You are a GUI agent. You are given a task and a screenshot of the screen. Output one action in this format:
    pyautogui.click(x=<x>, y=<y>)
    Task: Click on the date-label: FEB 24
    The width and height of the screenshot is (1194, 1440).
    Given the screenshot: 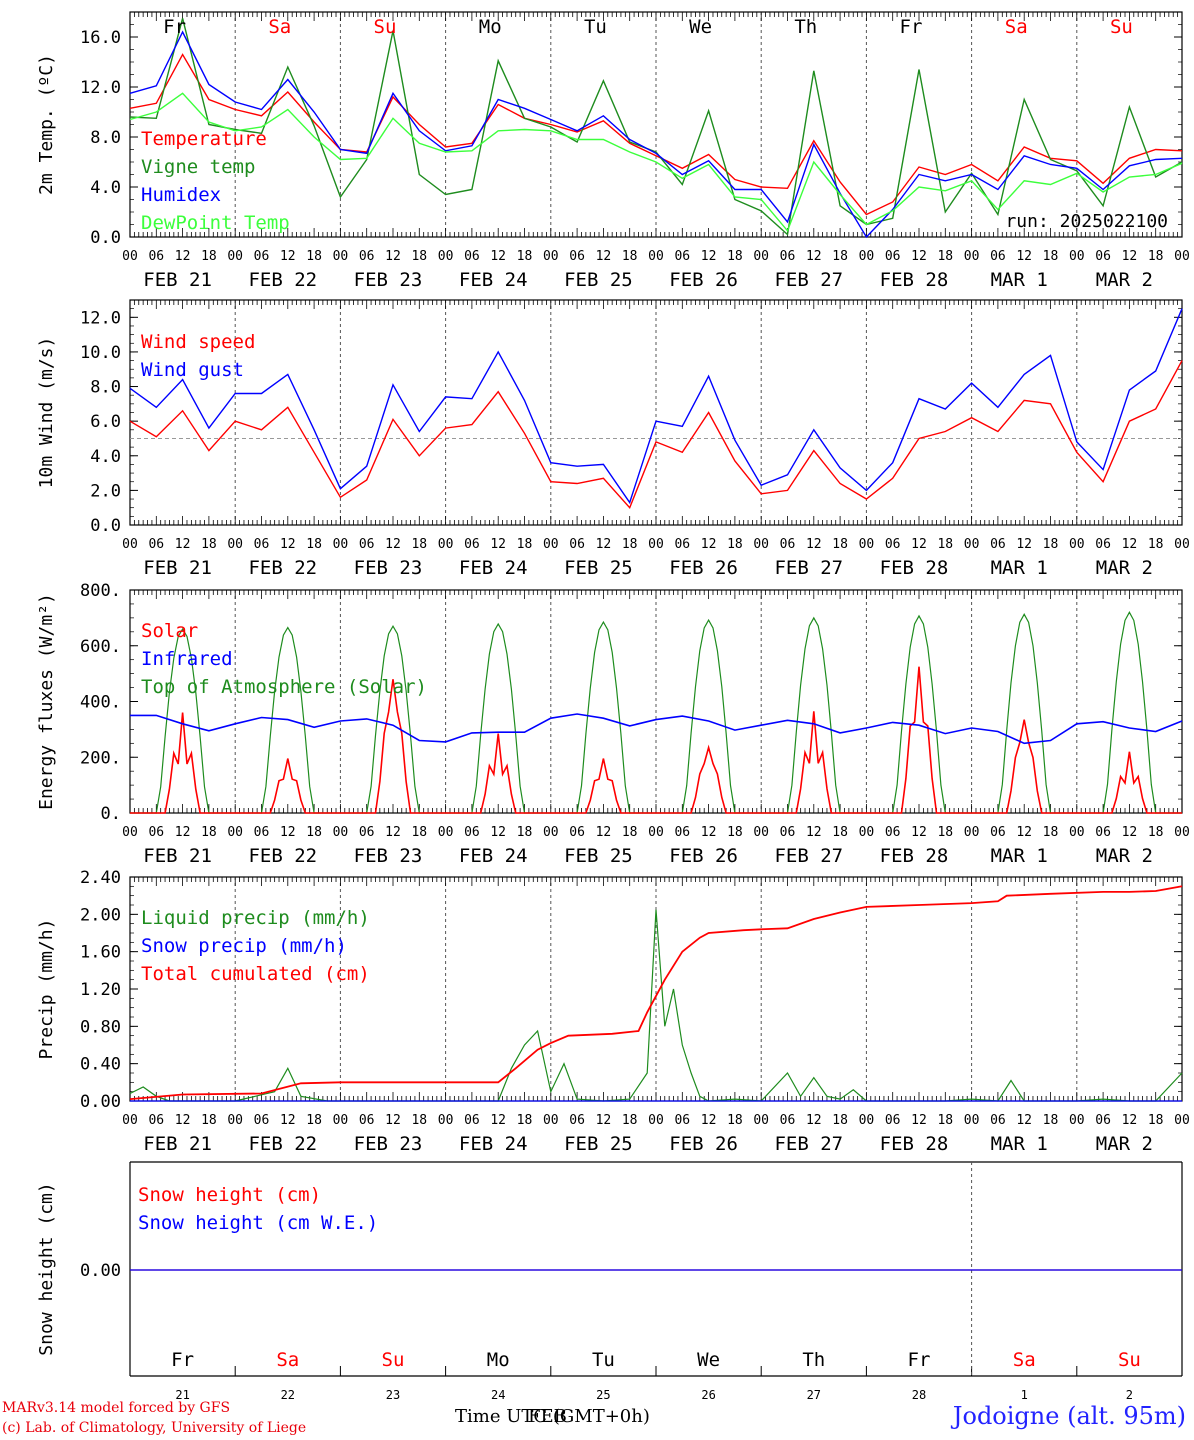 What is the action you would take?
    pyautogui.click(x=493, y=1144)
    